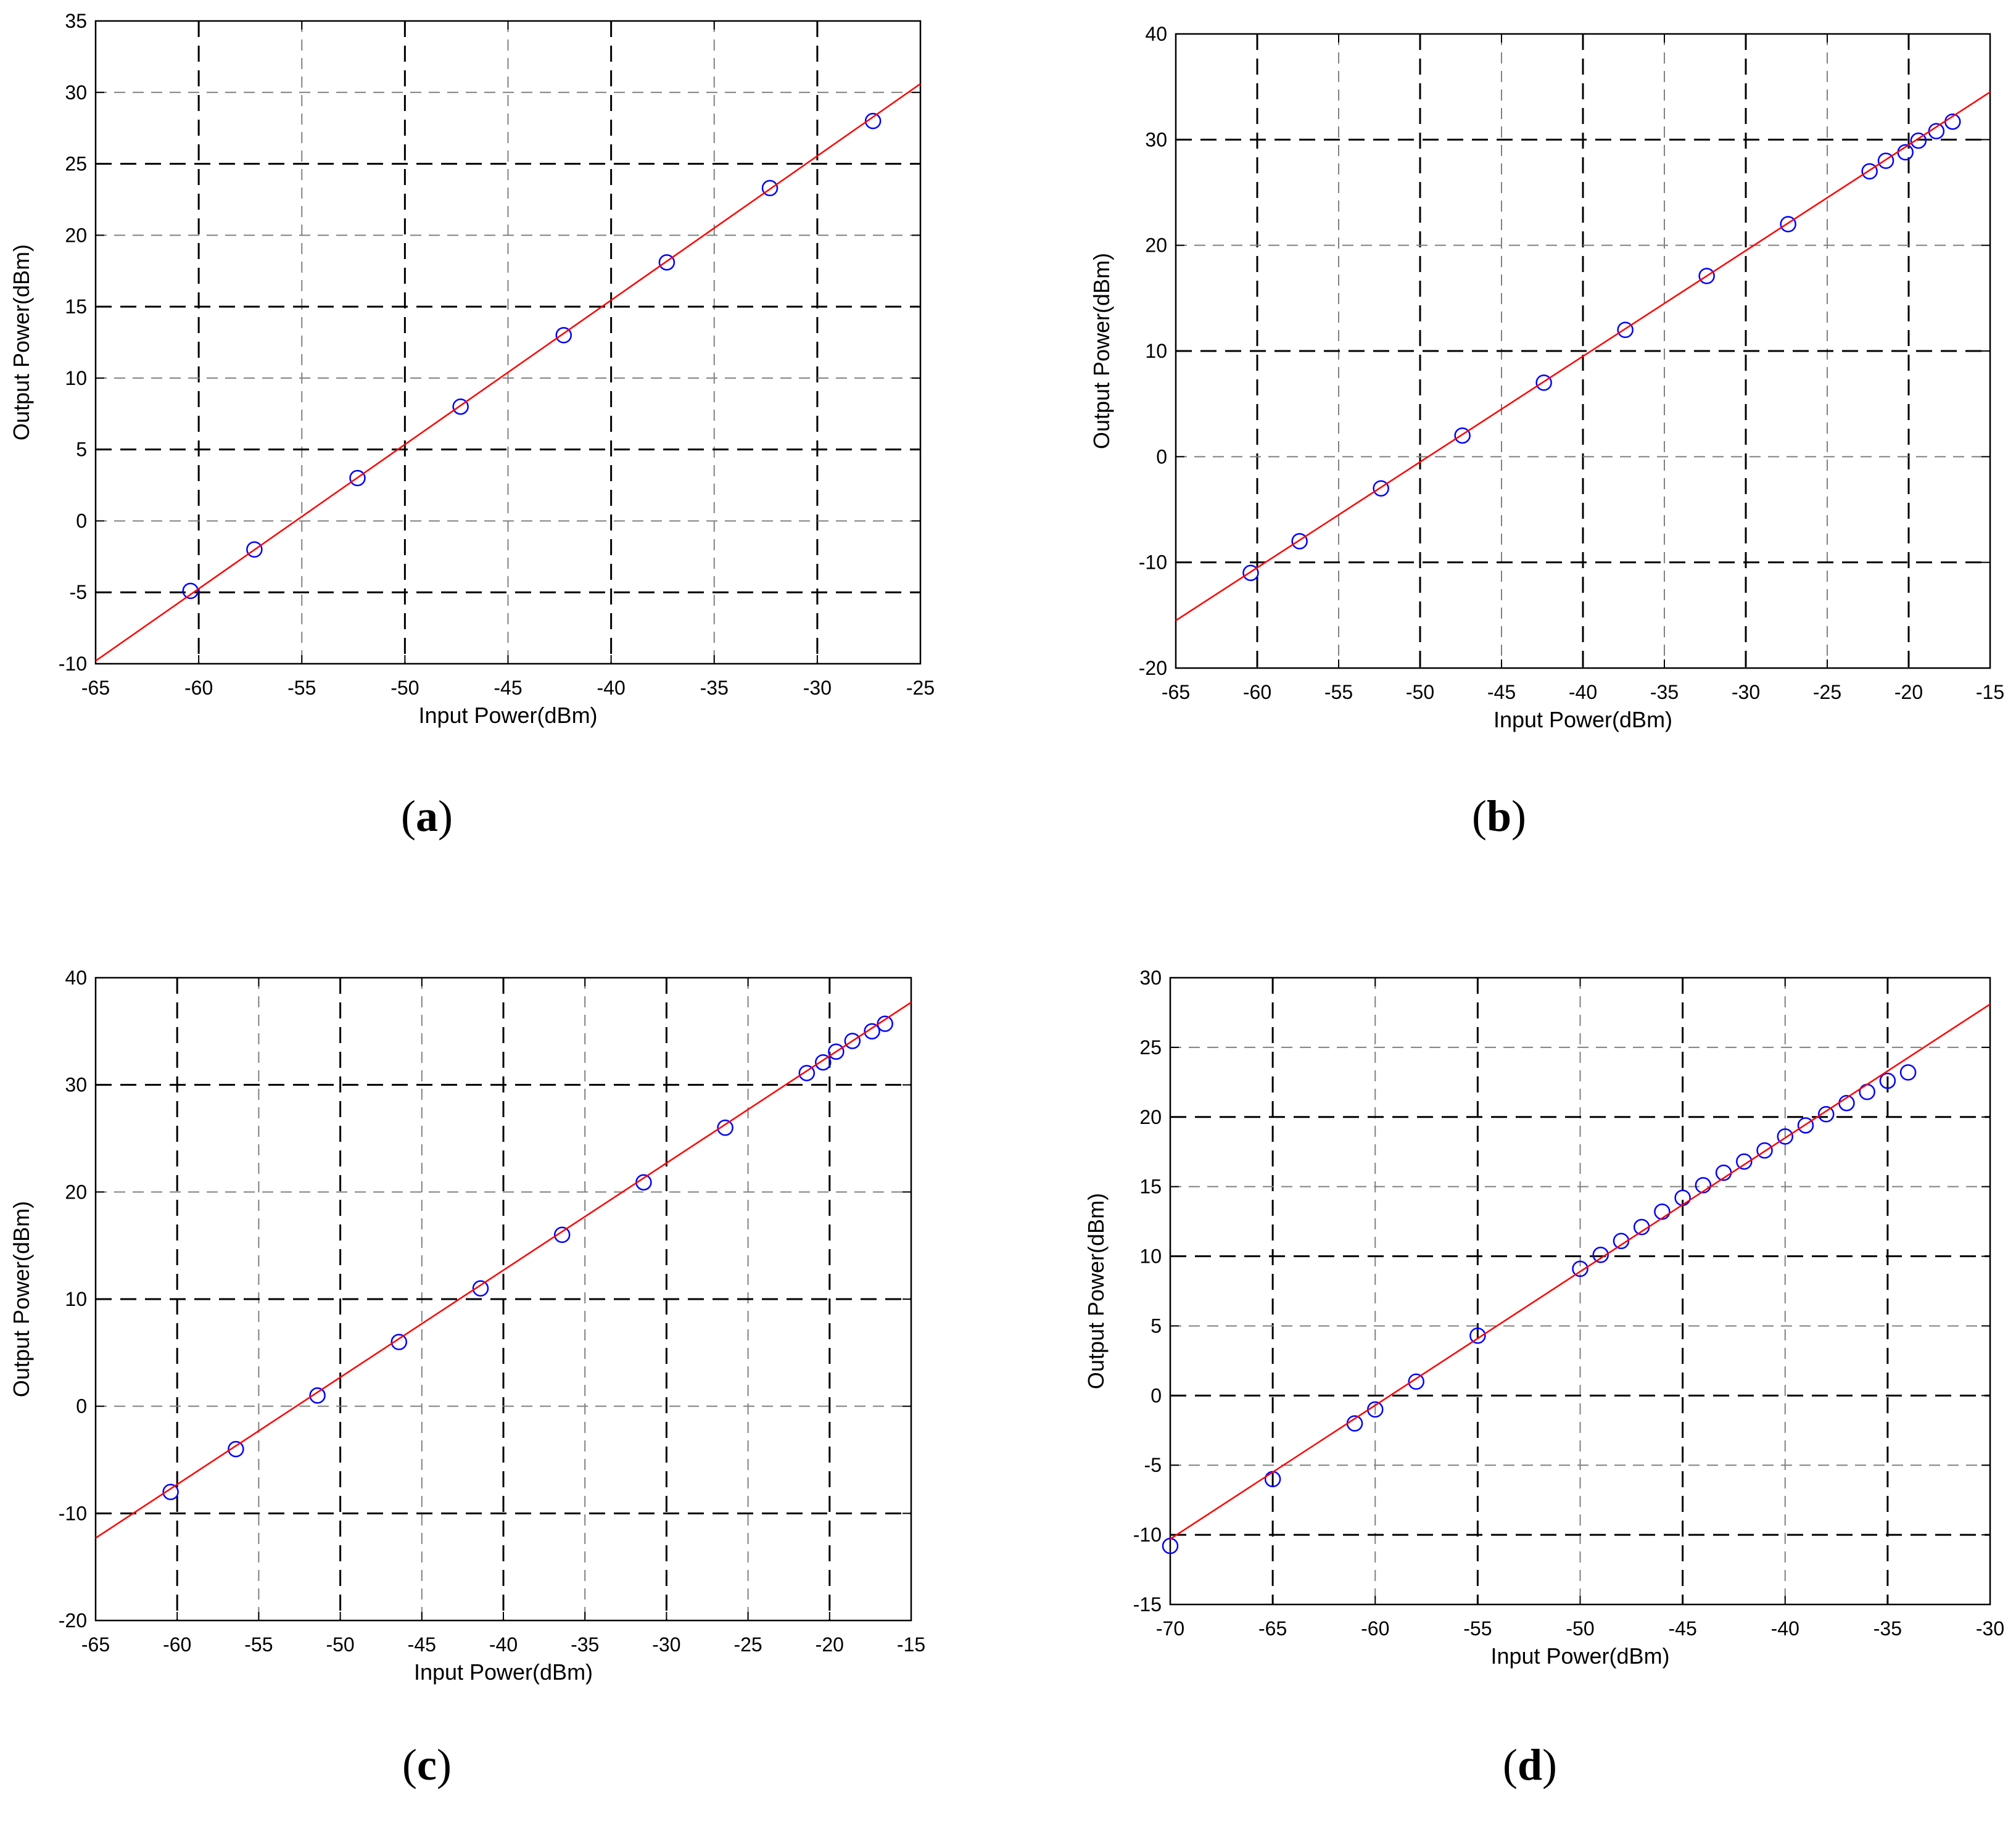 The width and height of the screenshot is (2016, 1829). I want to click on panel-label-d: (d), so click(1529, 1765).